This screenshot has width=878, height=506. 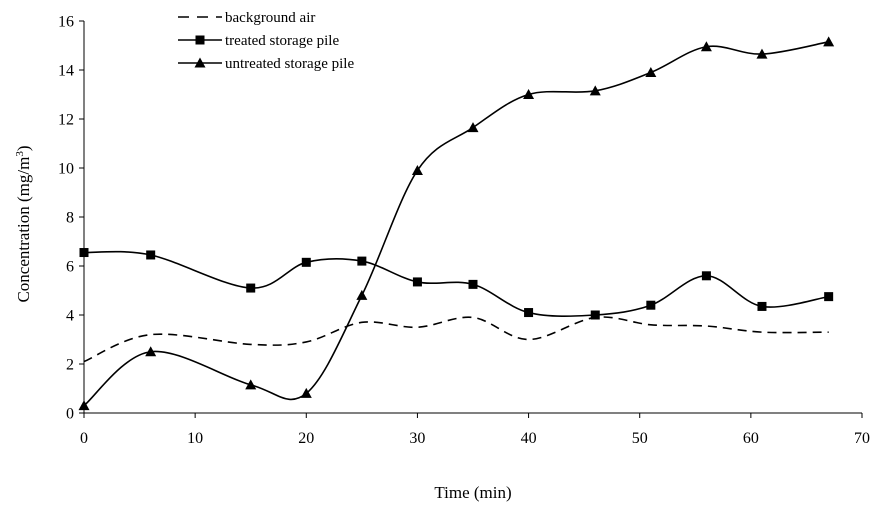 I want to click on x-tick-label: 50, so click(x=640, y=438).